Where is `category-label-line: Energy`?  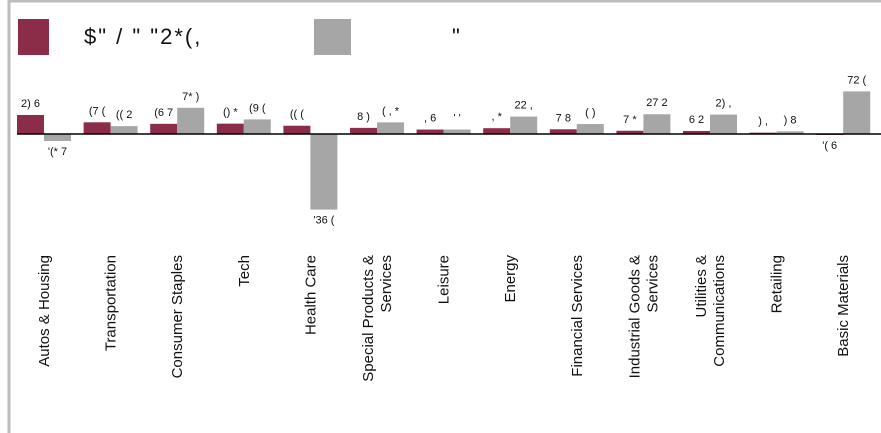 category-label-line: Energy is located at coordinates (510, 279).